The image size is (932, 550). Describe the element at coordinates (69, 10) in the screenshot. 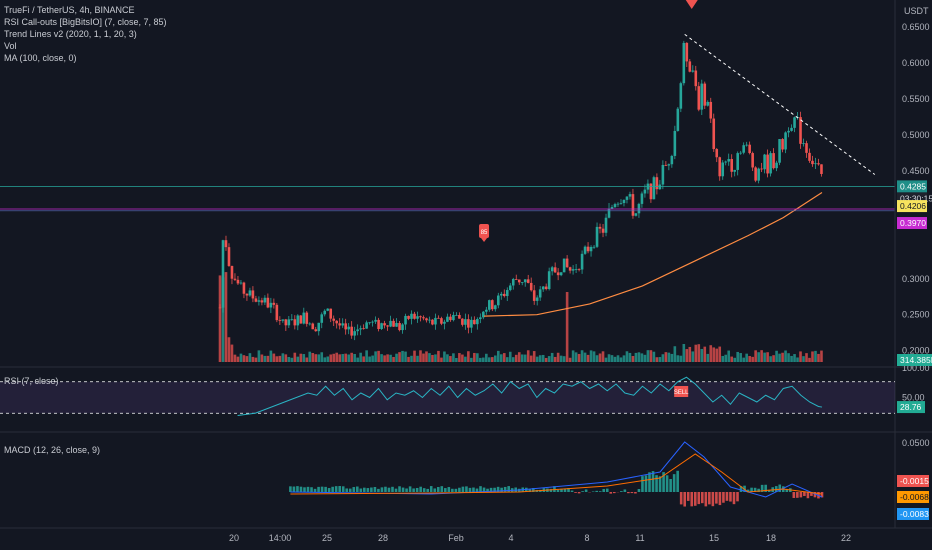

I see `symbol-label: TrueFi / TetherUS, 4h, BINANCE` at that location.